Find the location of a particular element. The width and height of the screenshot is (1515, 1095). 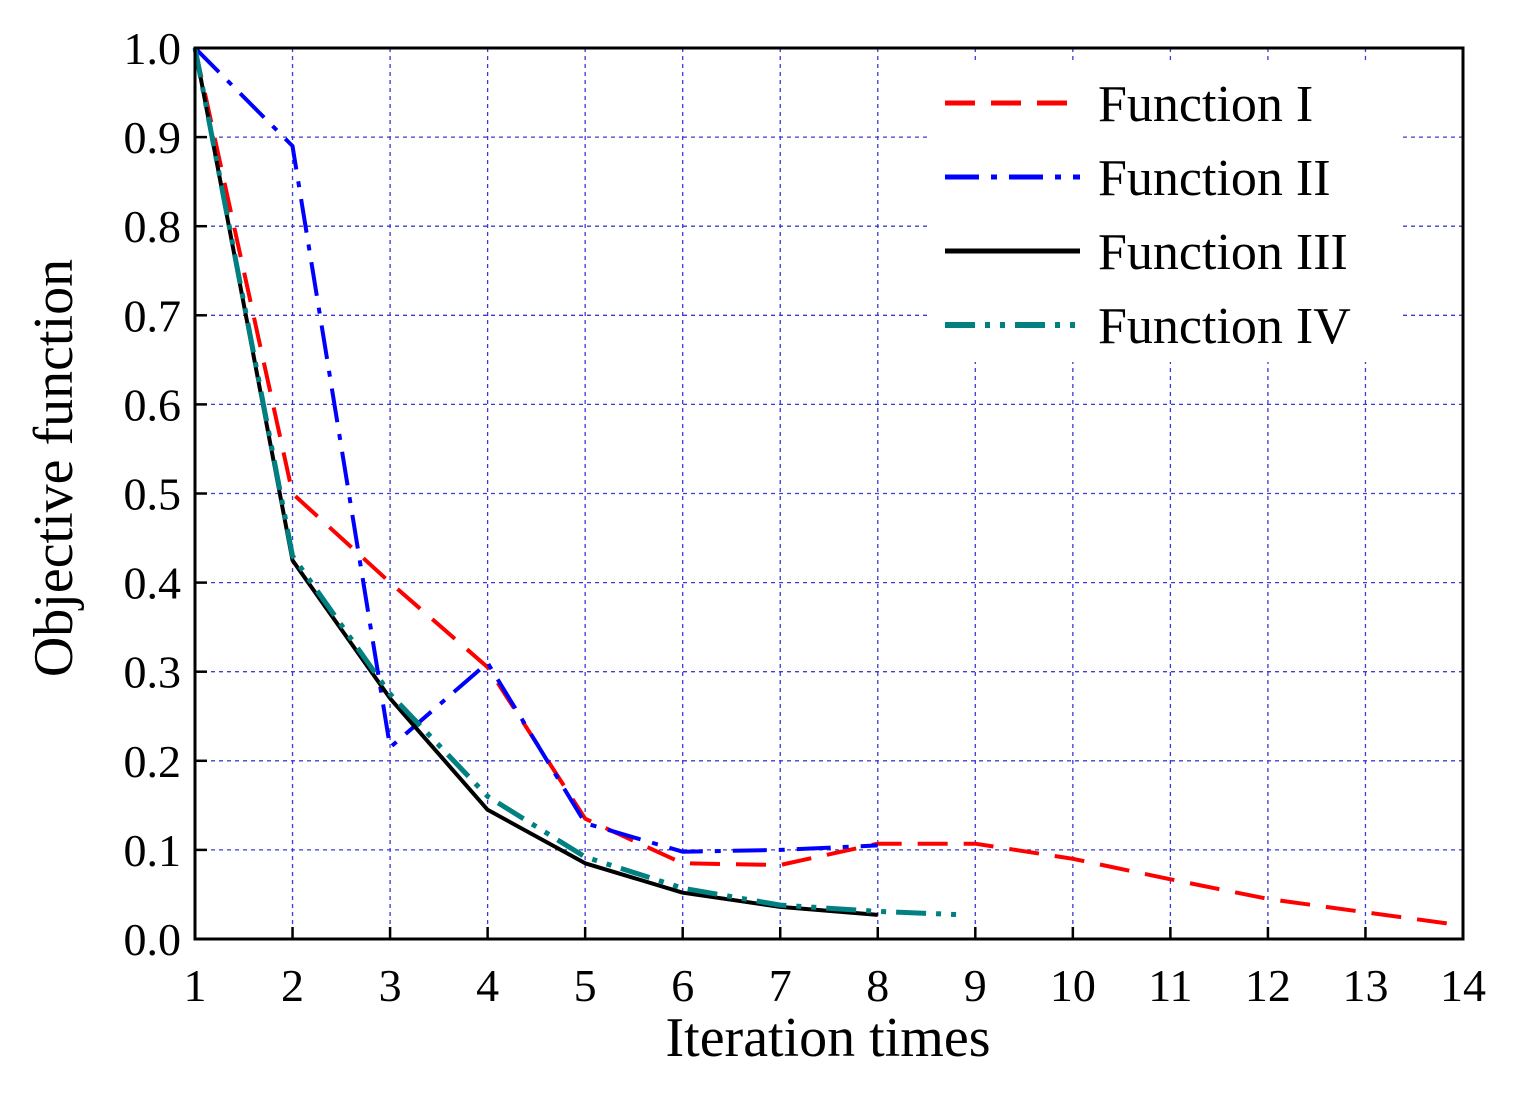

x-tick-label: 14 is located at coordinates (1463, 985).